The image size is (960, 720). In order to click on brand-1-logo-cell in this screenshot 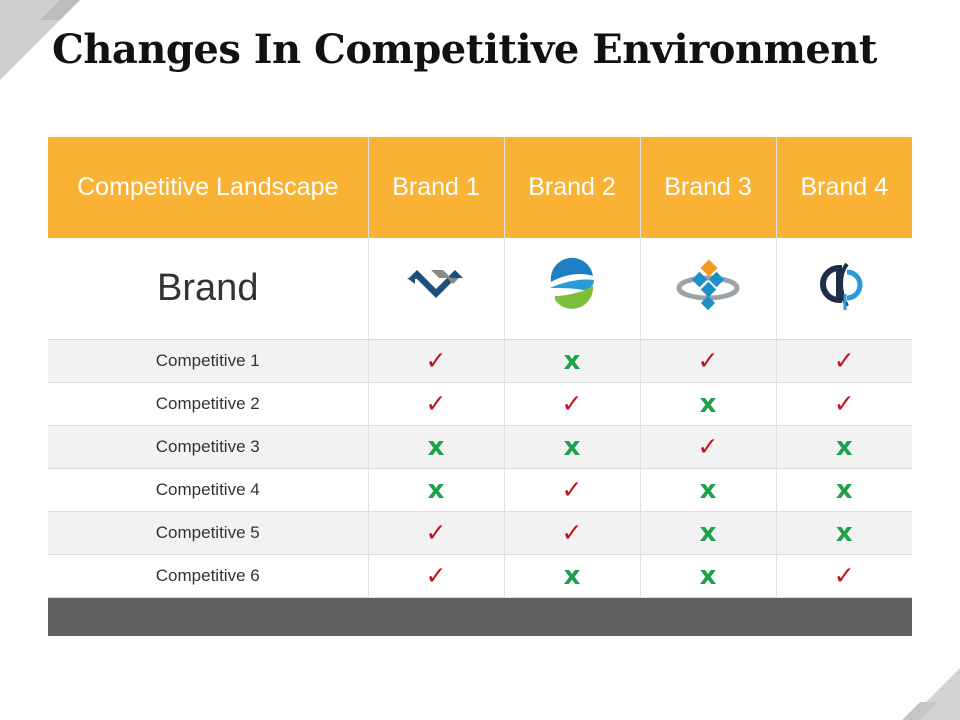, I will do `click(435, 289)`.